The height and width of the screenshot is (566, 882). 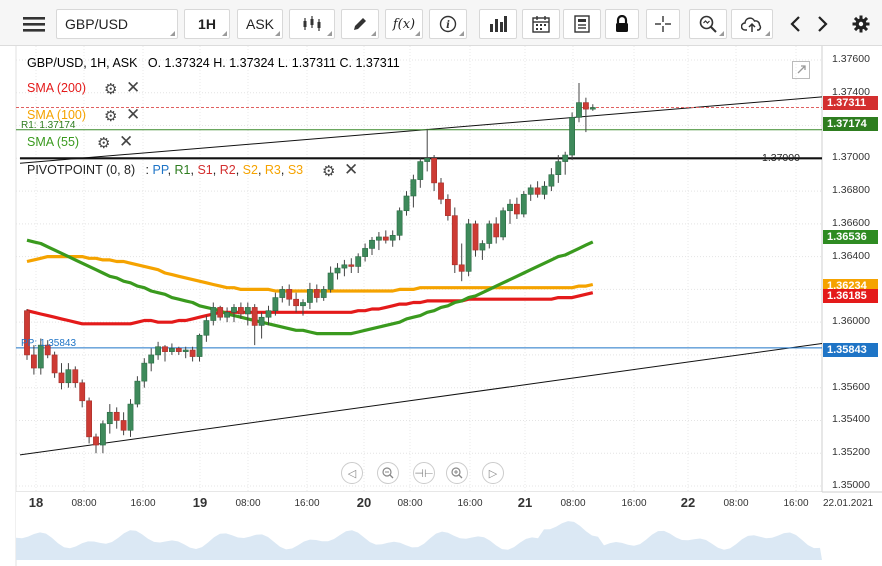 What do you see at coordinates (104, 143) in the screenshot?
I see `sma55-settings-icon: ⚙` at bounding box center [104, 143].